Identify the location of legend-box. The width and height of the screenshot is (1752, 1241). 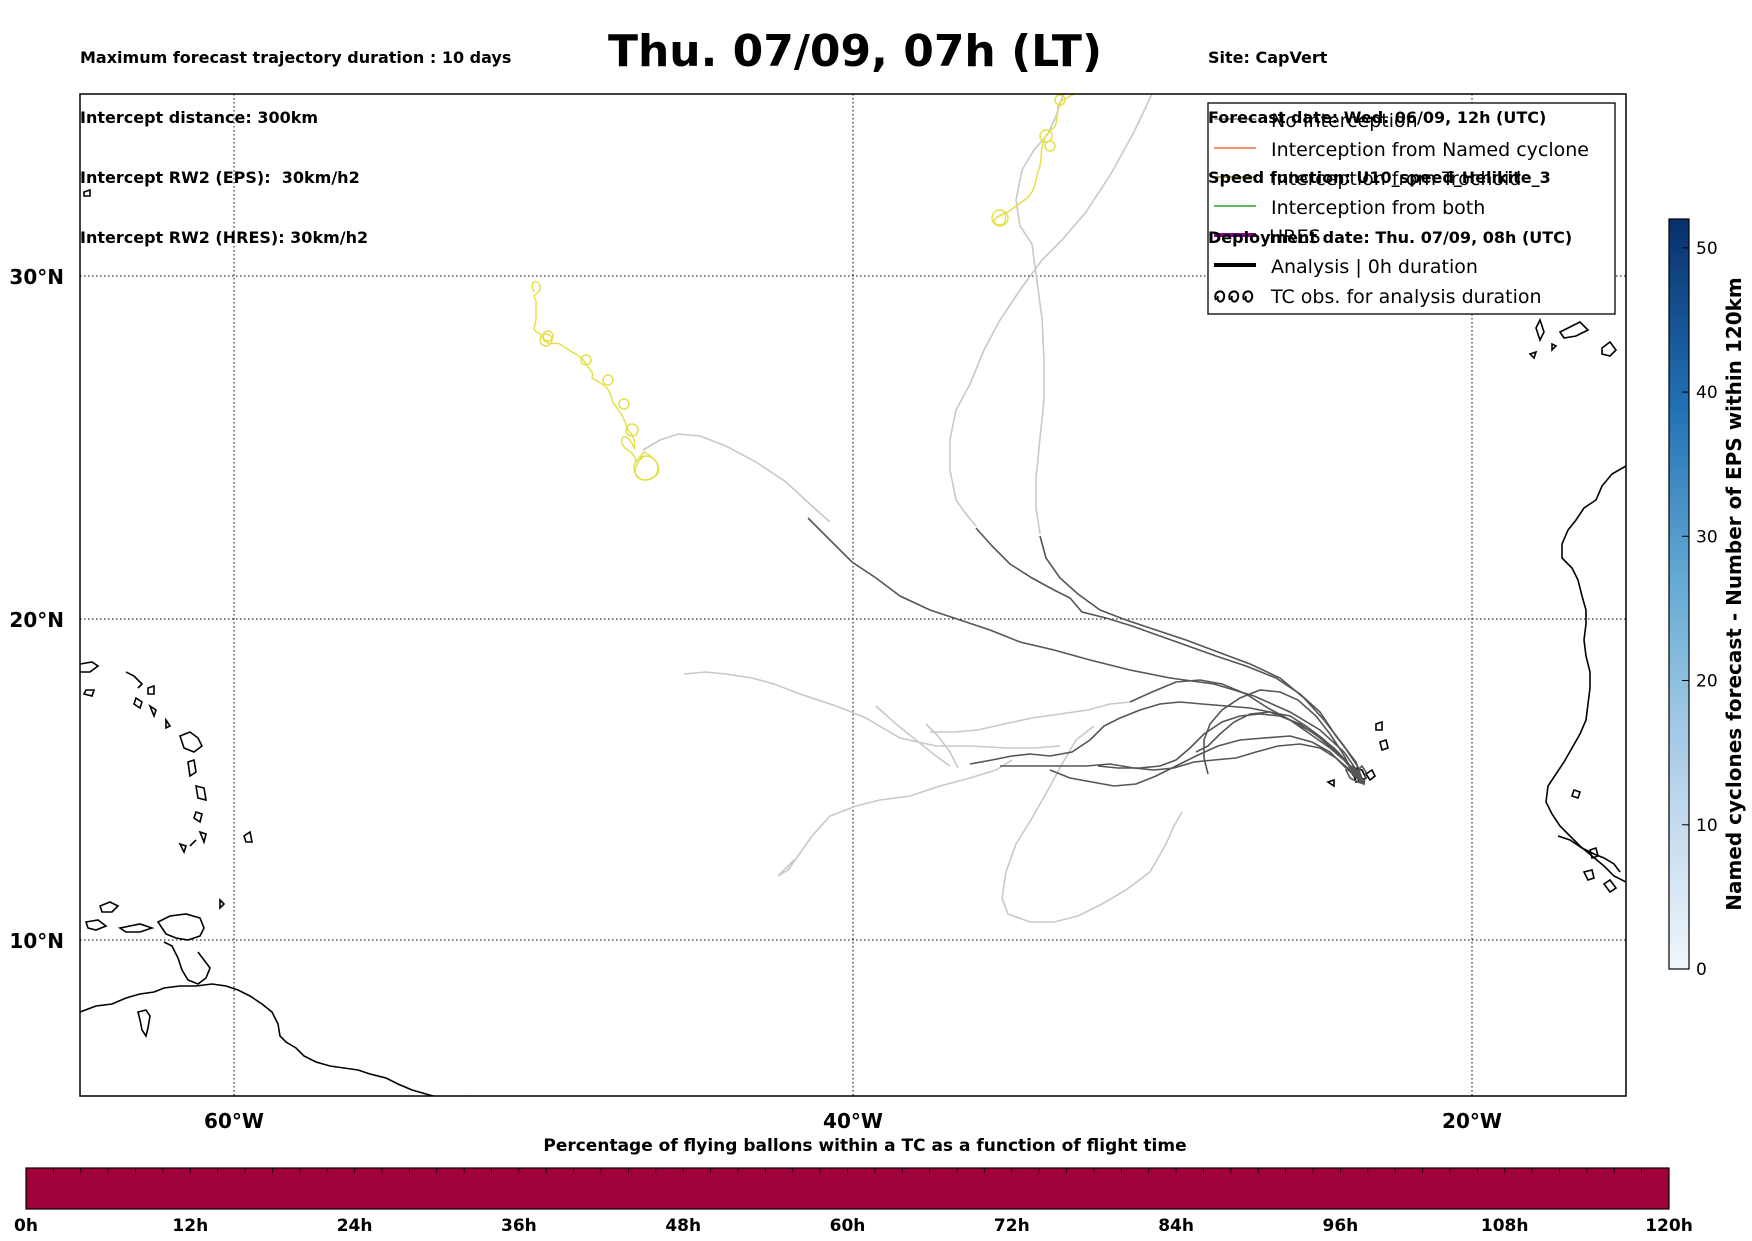
(1411, 208).